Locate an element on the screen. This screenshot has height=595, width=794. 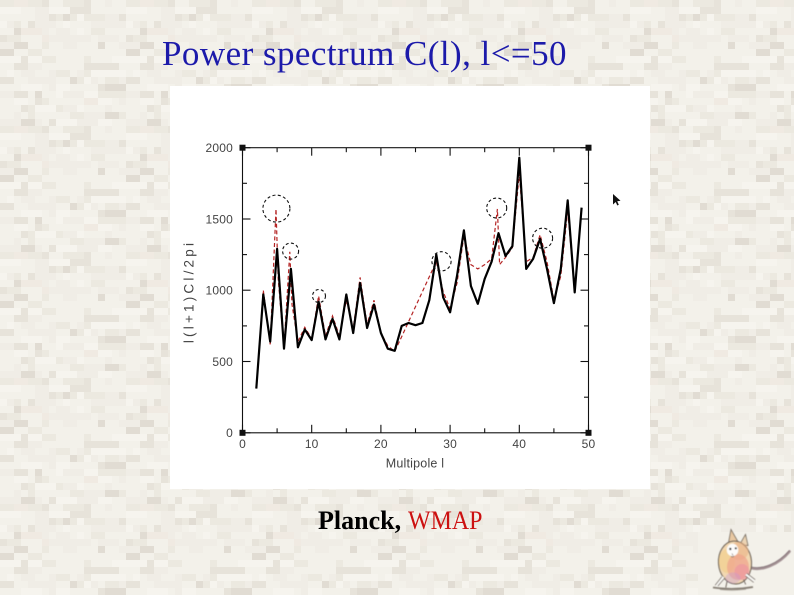
svg-text: 1500 is located at coordinates (220, 219).